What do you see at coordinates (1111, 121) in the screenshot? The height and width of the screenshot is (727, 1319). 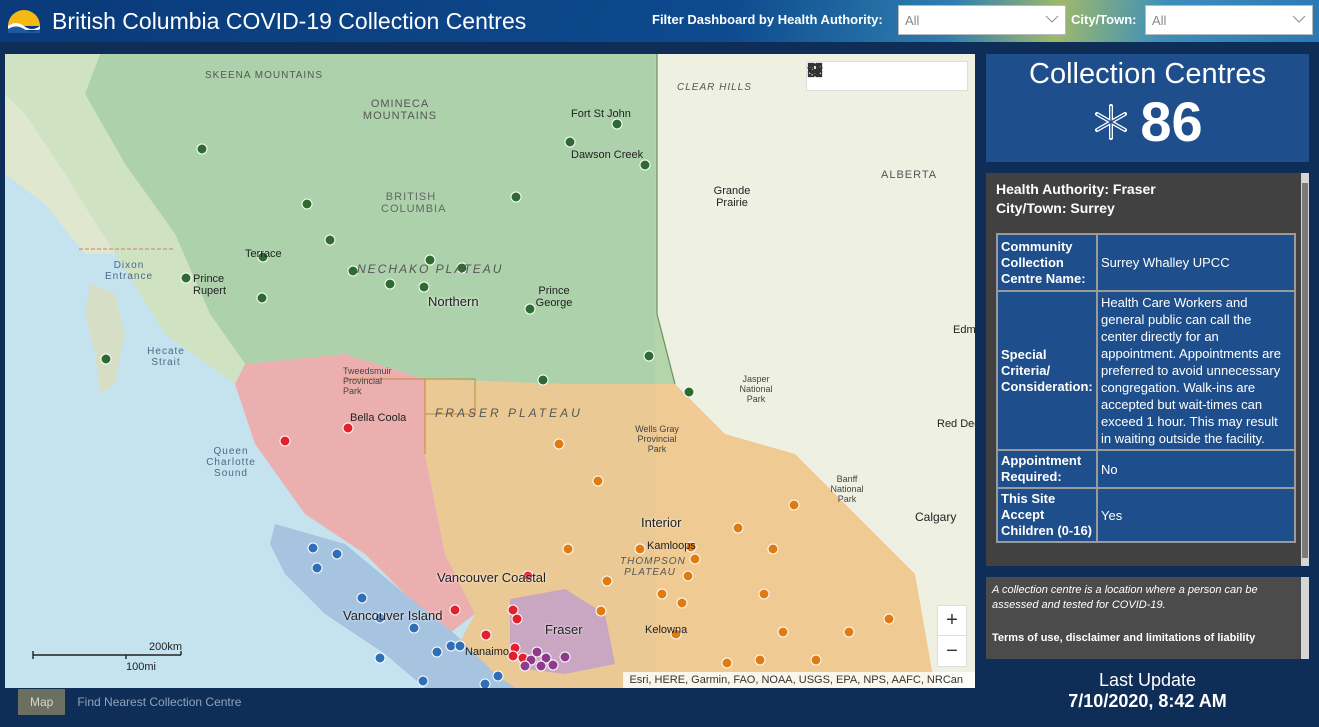 I see `asterisk-icon` at bounding box center [1111, 121].